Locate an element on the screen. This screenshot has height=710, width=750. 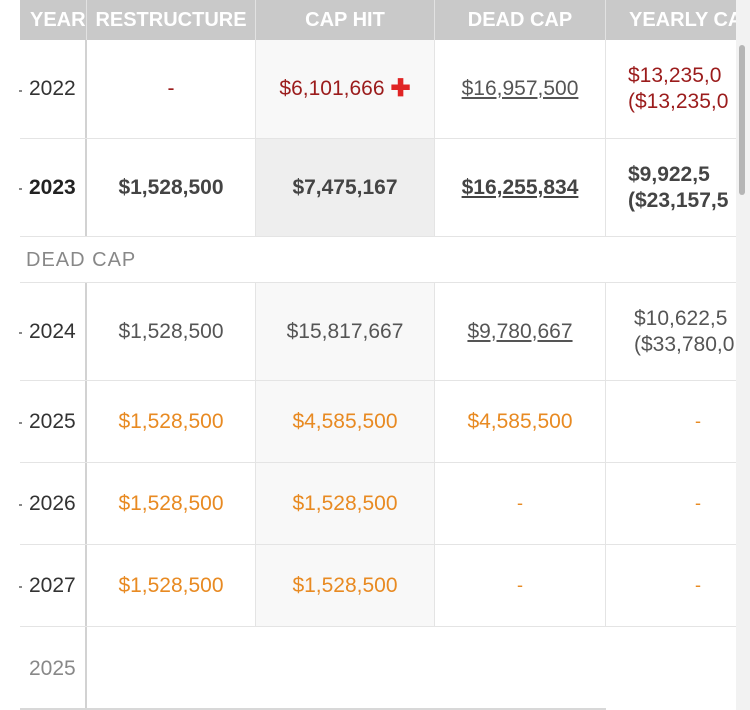
year-cell: 2027 is located at coordinates (52, 585).